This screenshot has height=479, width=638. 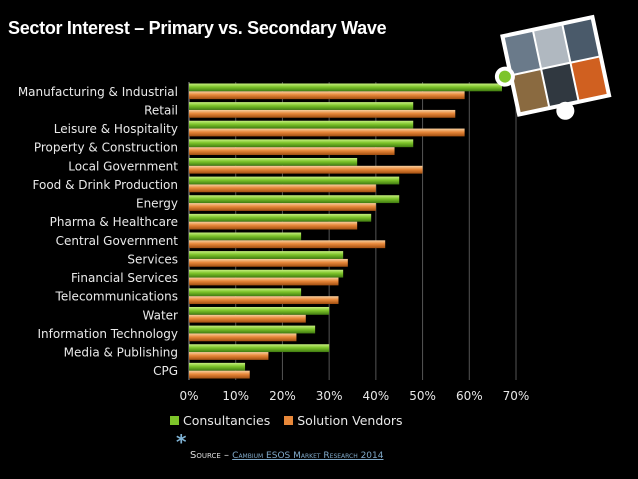 What do you see at coordinates (105, 185) in the screenshot?
I see `category-label-food-and-drink-production: Food & Drink Production` at bounding box center [105, 185].